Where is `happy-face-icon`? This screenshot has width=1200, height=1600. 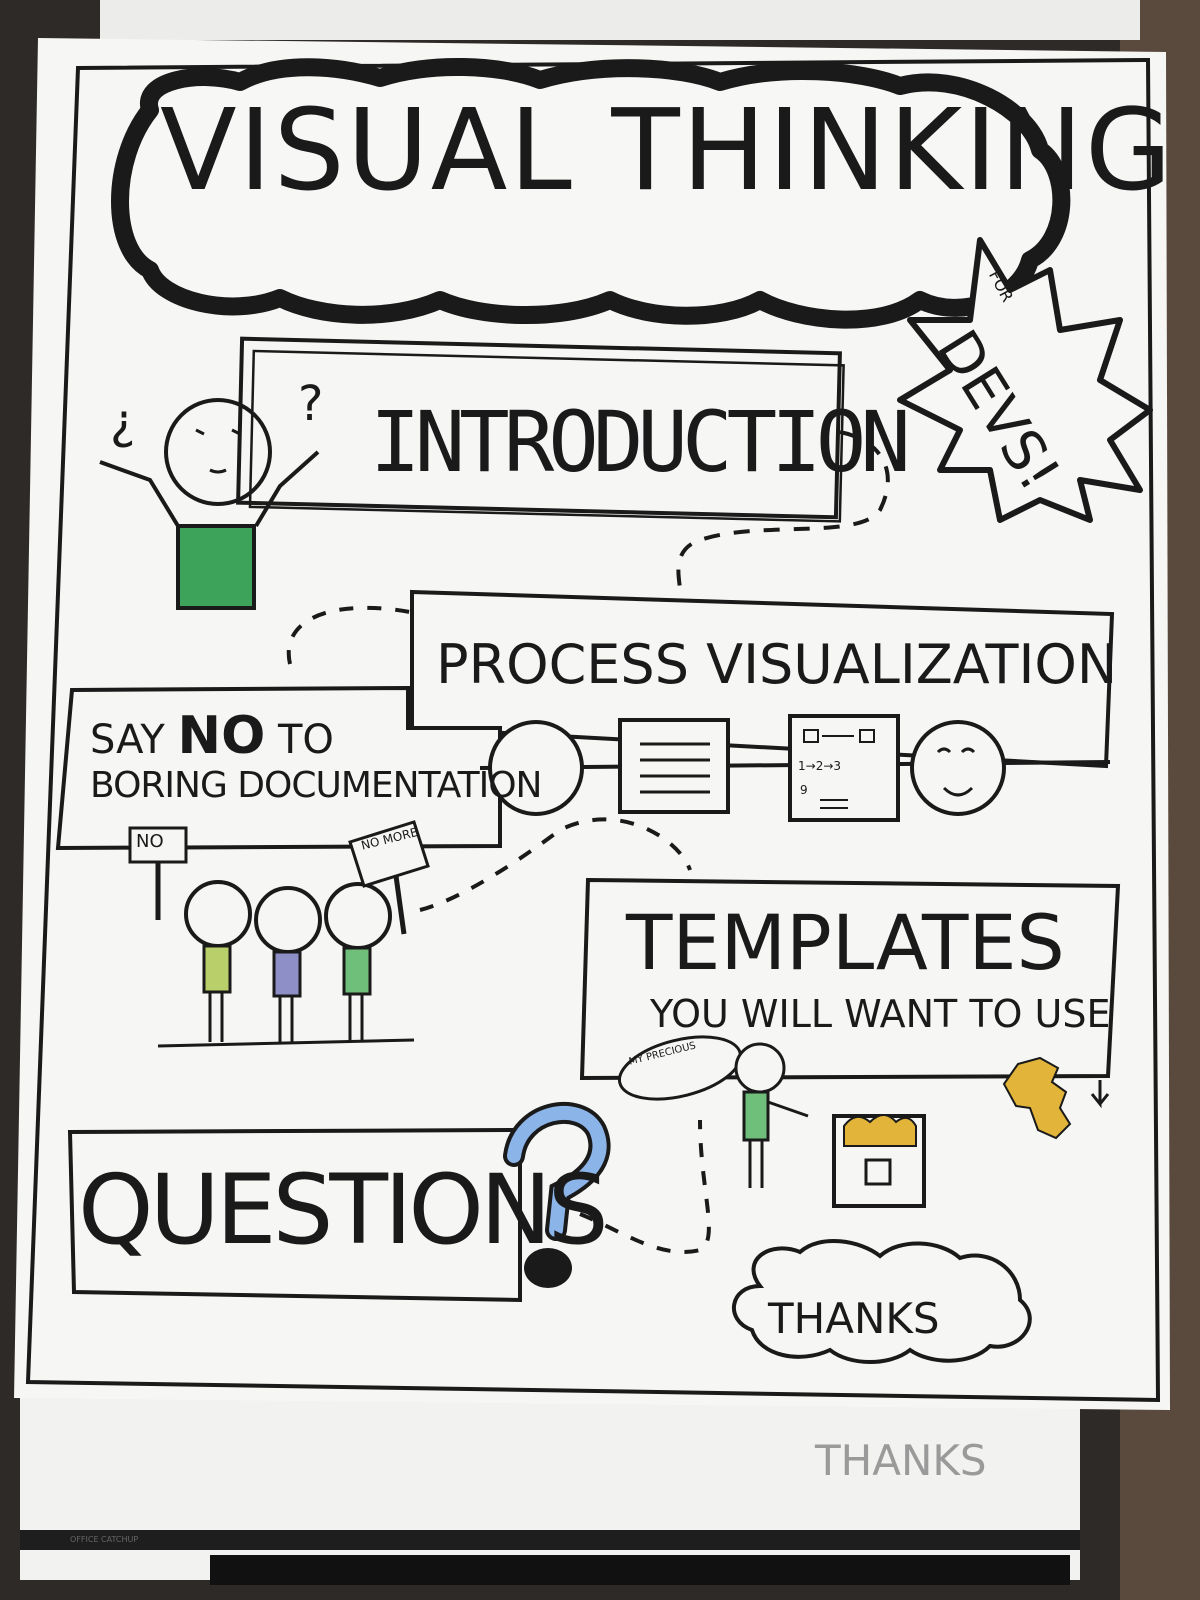 happy-face-icon is located at coordinates (958, 768).